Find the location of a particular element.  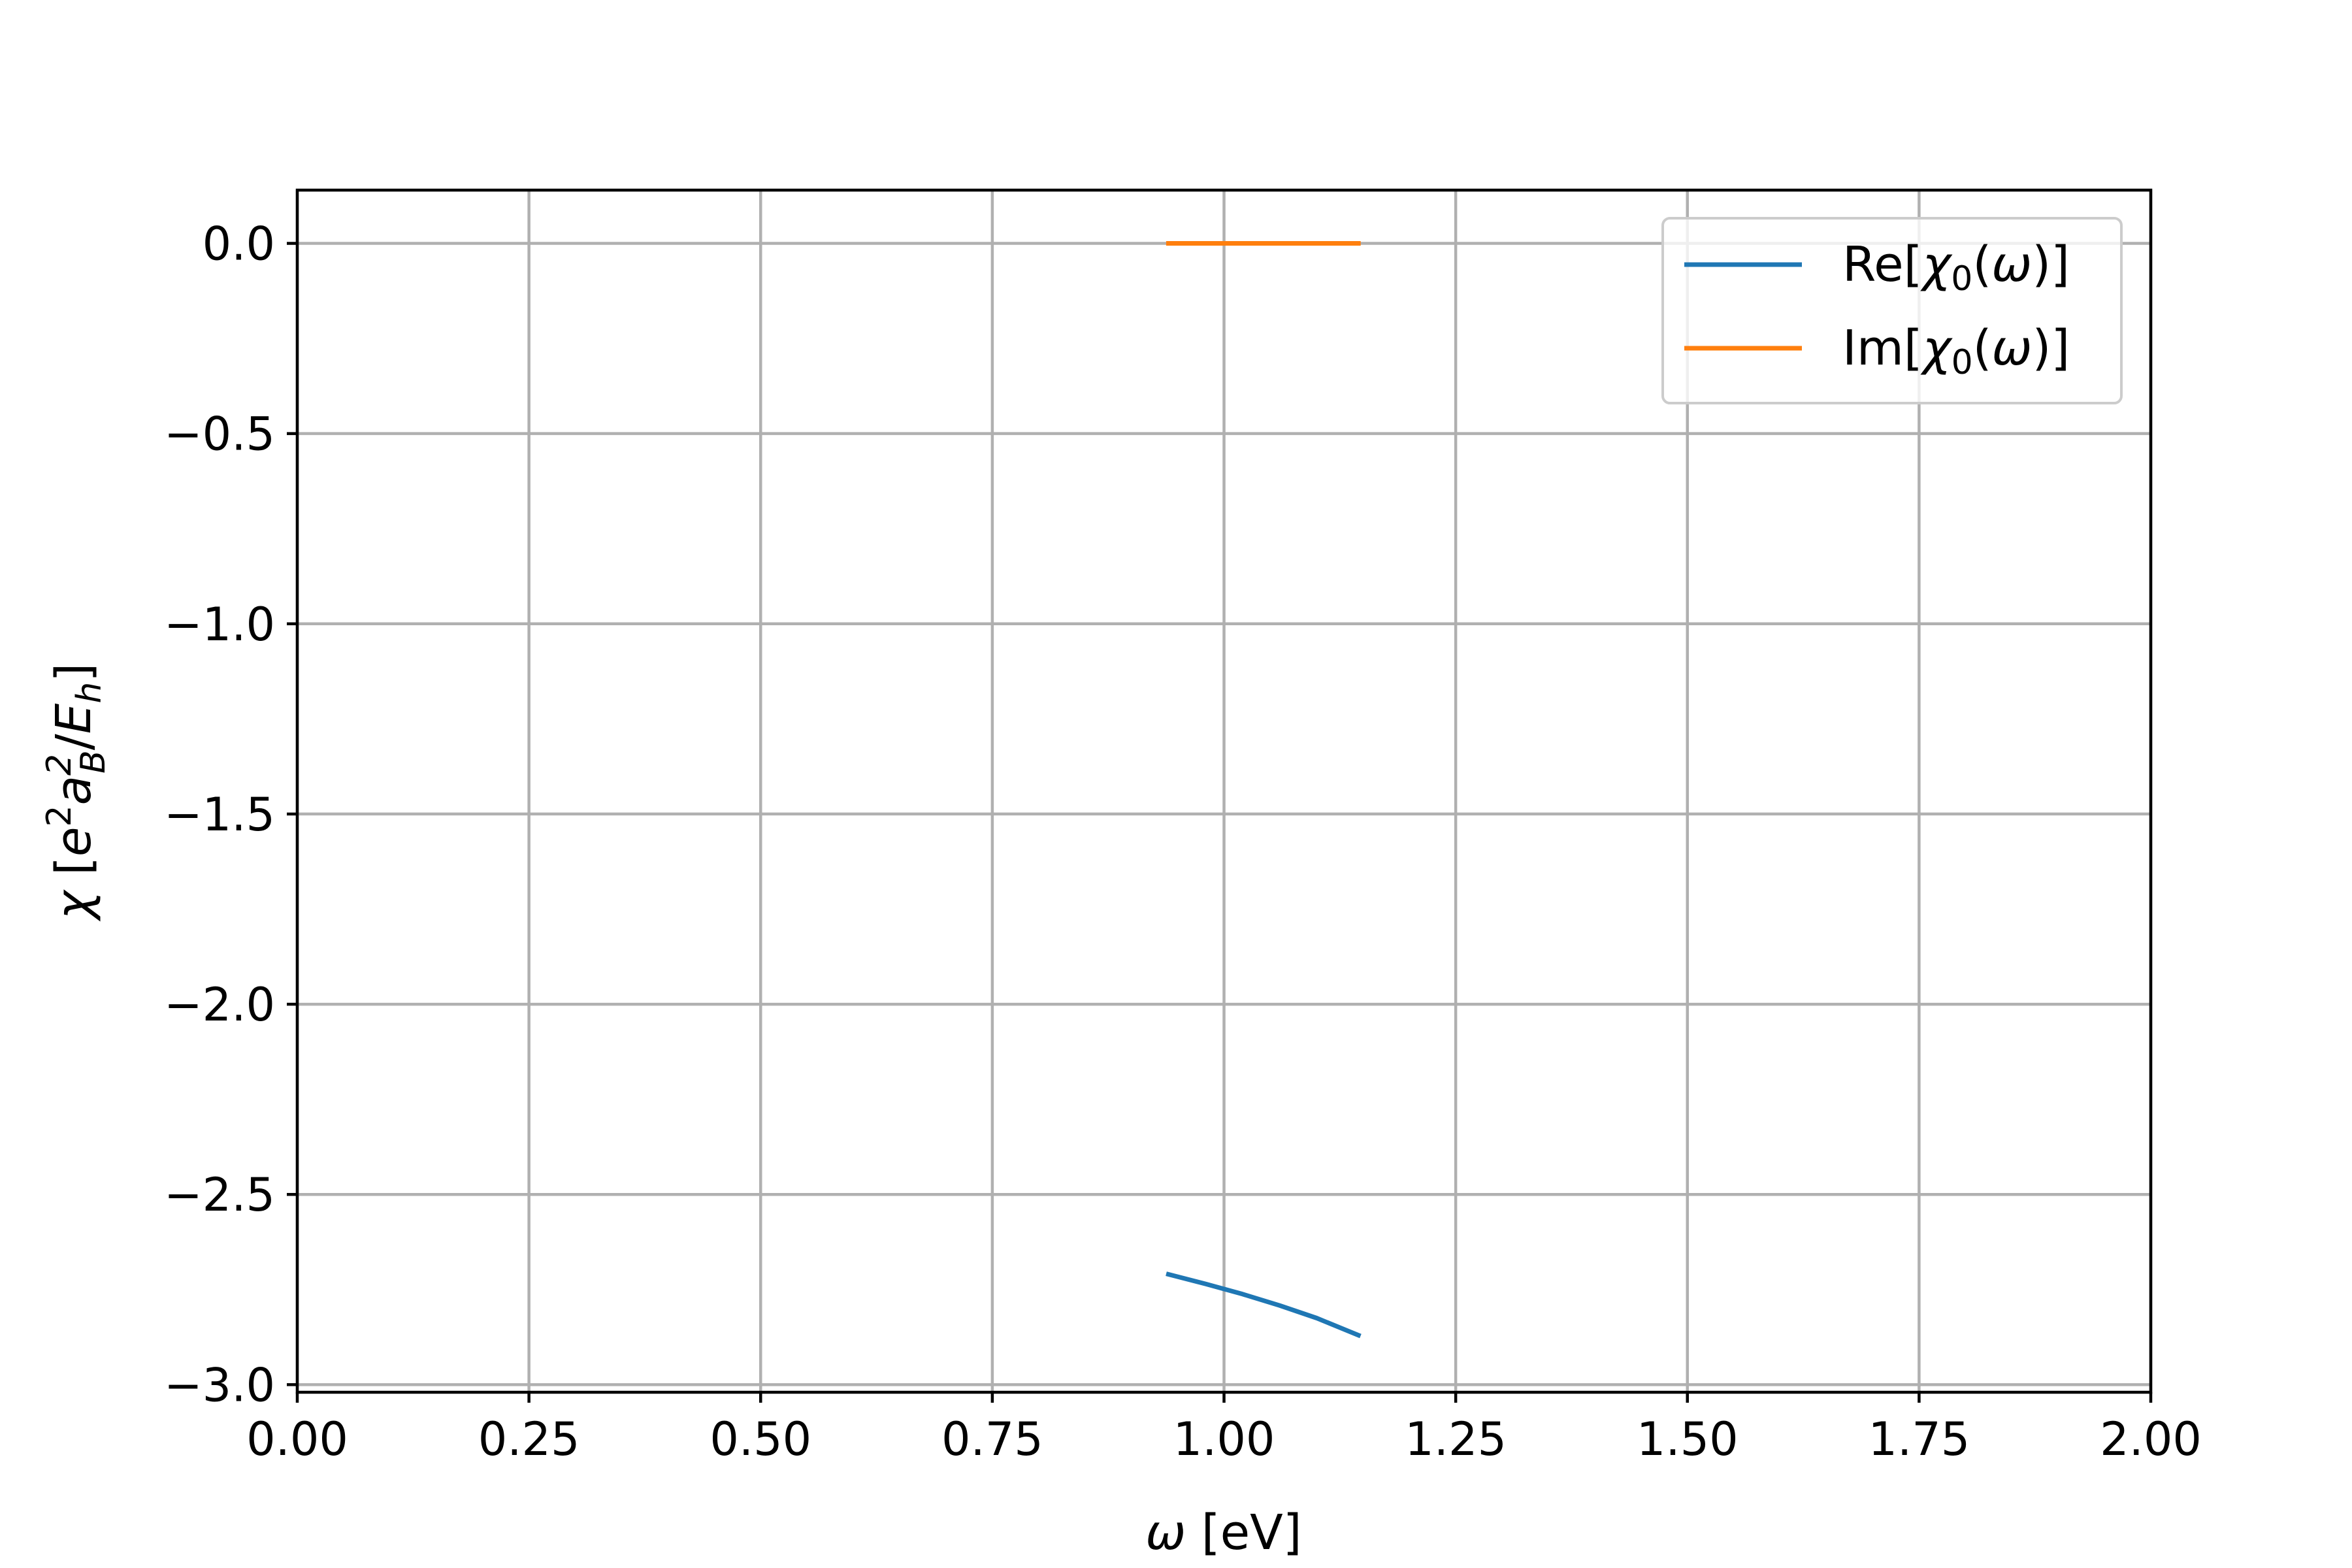

x-tick-label: 2.00 is located at coordinates (2151, 1439).